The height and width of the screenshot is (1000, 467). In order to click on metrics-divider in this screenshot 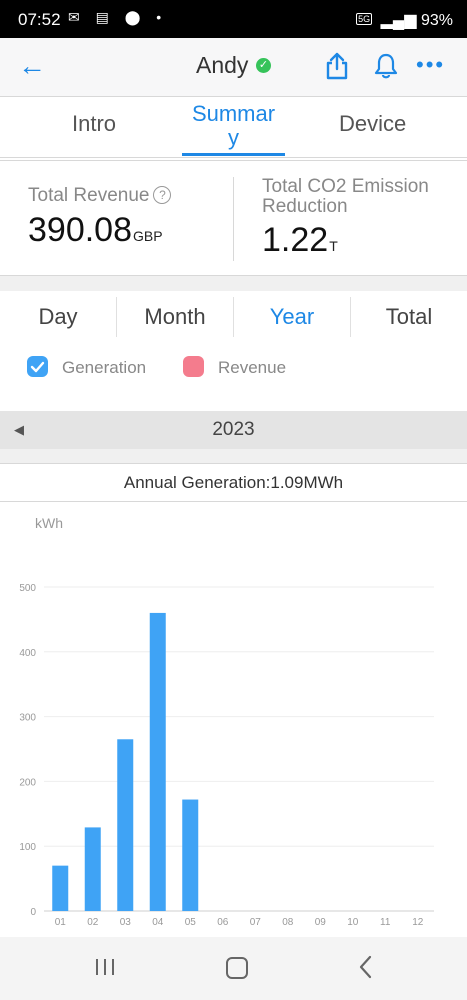, I will do `click(233, 219)`.